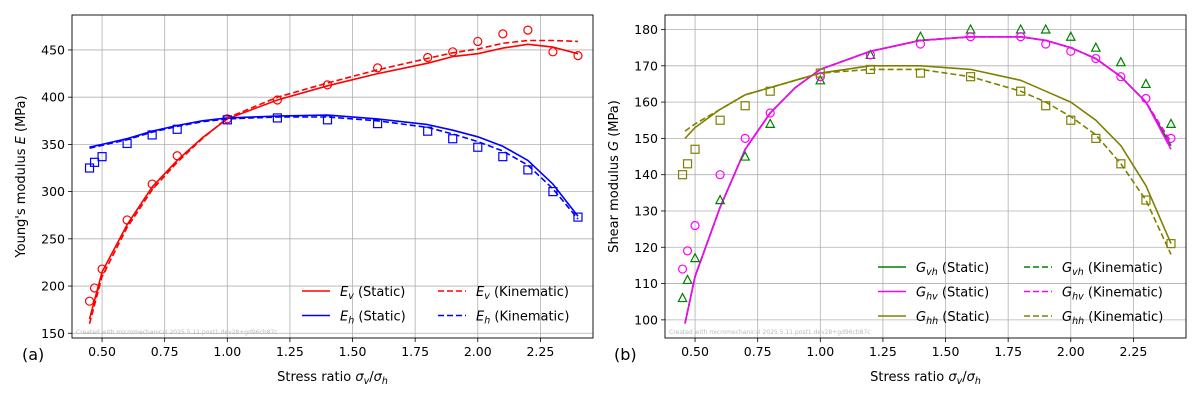  I want to click on y-tick-label: 400, so click(53, 97).